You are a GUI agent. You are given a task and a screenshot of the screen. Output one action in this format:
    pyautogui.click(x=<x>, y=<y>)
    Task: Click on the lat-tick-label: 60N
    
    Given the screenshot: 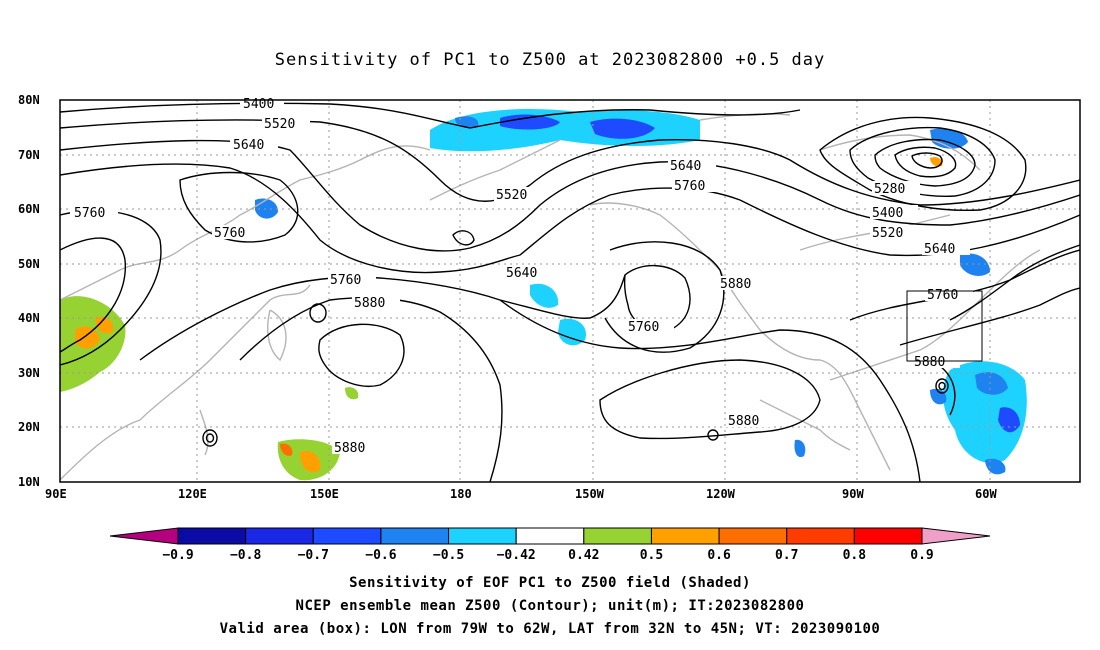 What is the action you would take?
    pyautogui.click(x=29, y=209)
    